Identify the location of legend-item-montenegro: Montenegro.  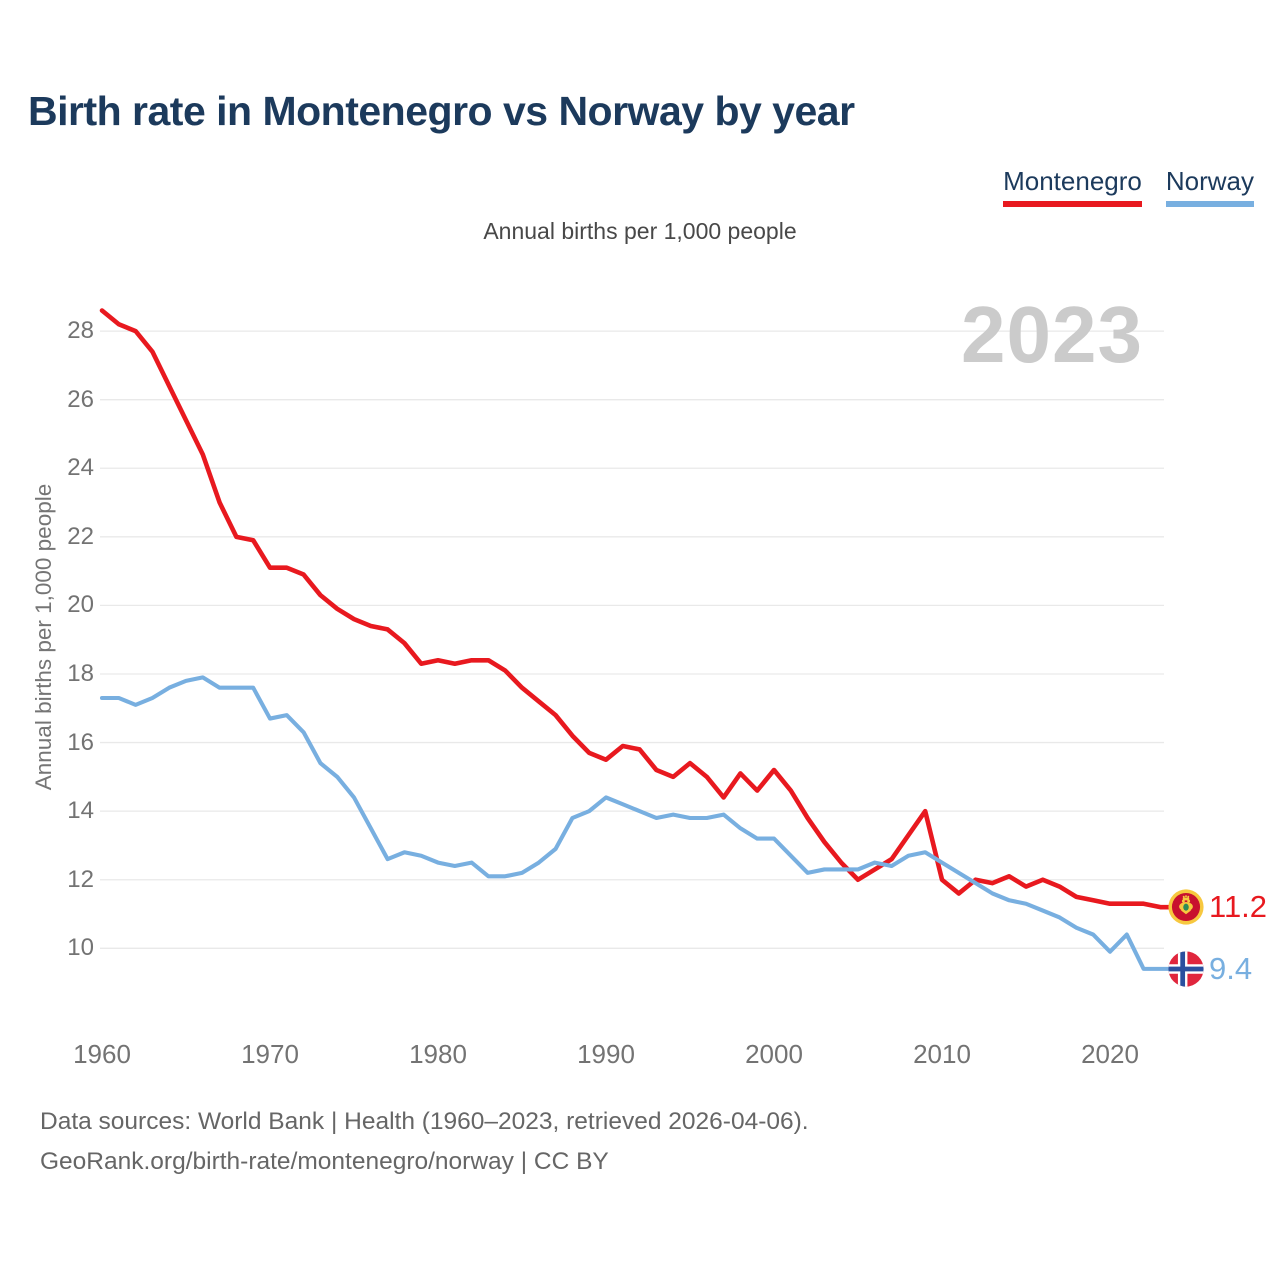
(1072, 186).